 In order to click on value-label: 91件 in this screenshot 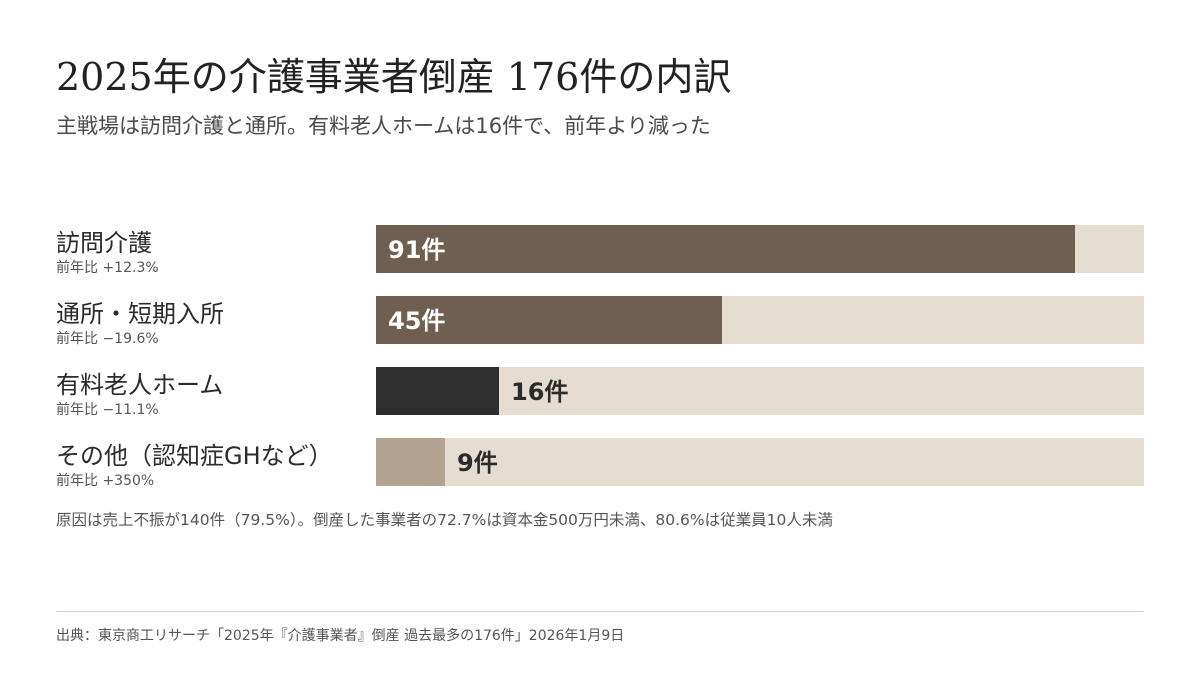, I will do `click(417, 250)`.